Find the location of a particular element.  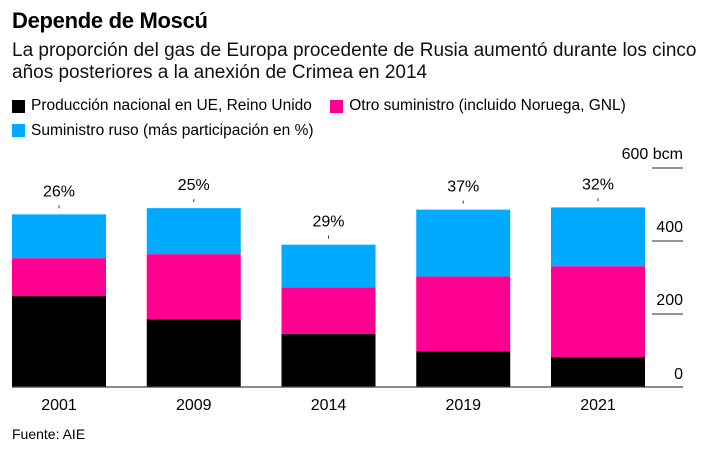

legend-label: Producción nacional en UE, Reino Unido is located at coordinates (171, 105).